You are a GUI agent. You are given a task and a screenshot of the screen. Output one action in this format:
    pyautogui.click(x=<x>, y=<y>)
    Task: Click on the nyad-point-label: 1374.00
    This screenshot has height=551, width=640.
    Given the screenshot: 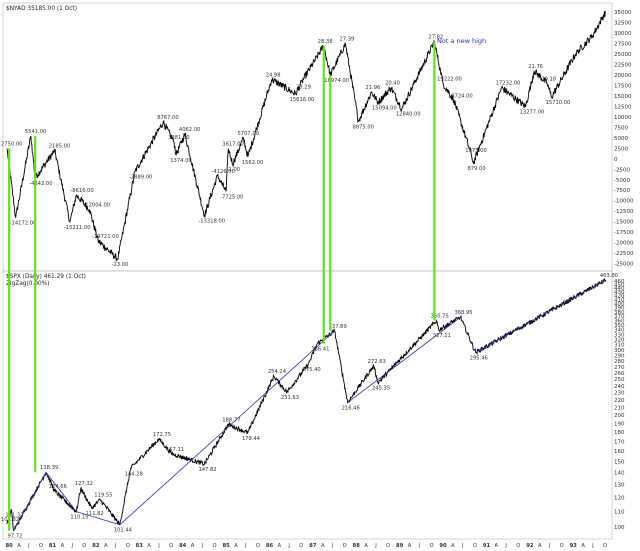 What is the action you would take?
    pyautogui.click(x=180, y=161)
    